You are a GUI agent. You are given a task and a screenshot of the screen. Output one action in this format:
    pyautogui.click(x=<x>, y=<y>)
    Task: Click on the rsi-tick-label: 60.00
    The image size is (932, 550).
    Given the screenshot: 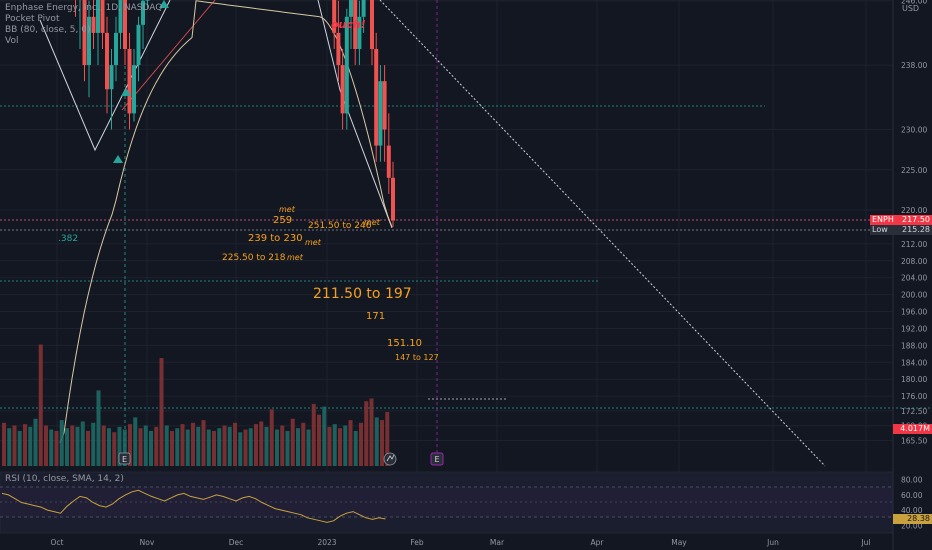 What is the action you would take?
    pyautogui.click(x=912, y=495)
    